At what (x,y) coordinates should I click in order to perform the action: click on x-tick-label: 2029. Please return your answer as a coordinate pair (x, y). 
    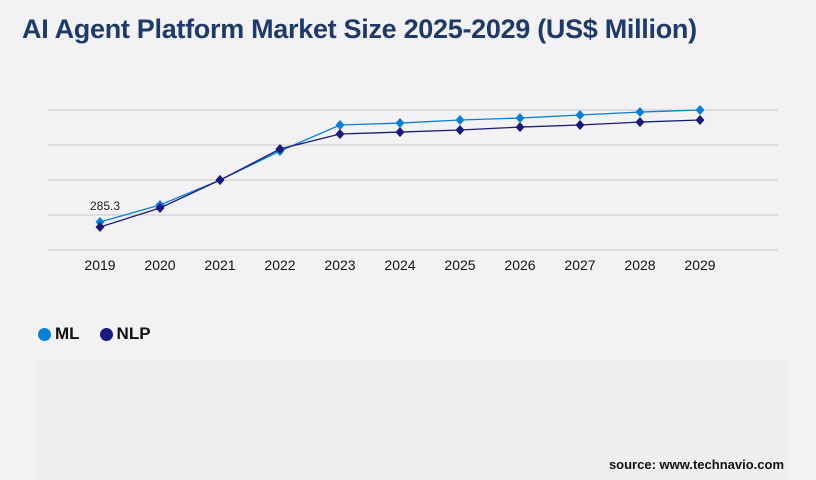
    Looking at the image, I should click on (699, 265).